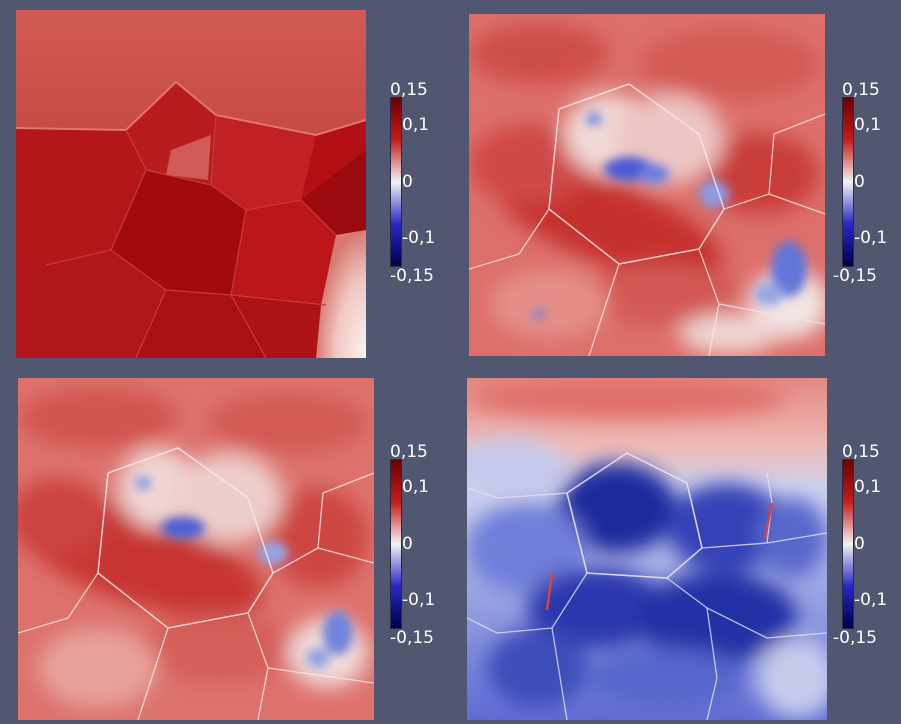 The image size is (901, 724). I want to click on colorbar-top-left-tick-zero: 0, so click(407, 182).